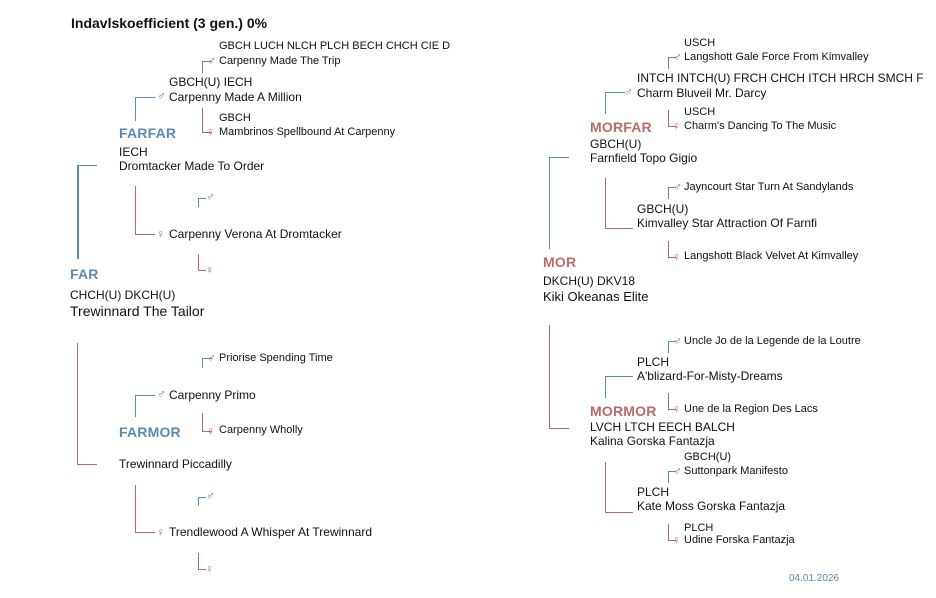 The height and width of the screenshot is (598, 936). Describe the element at coordinates (87, 464) in the screenshot. I see `far-dam-line-bottom` at that location.